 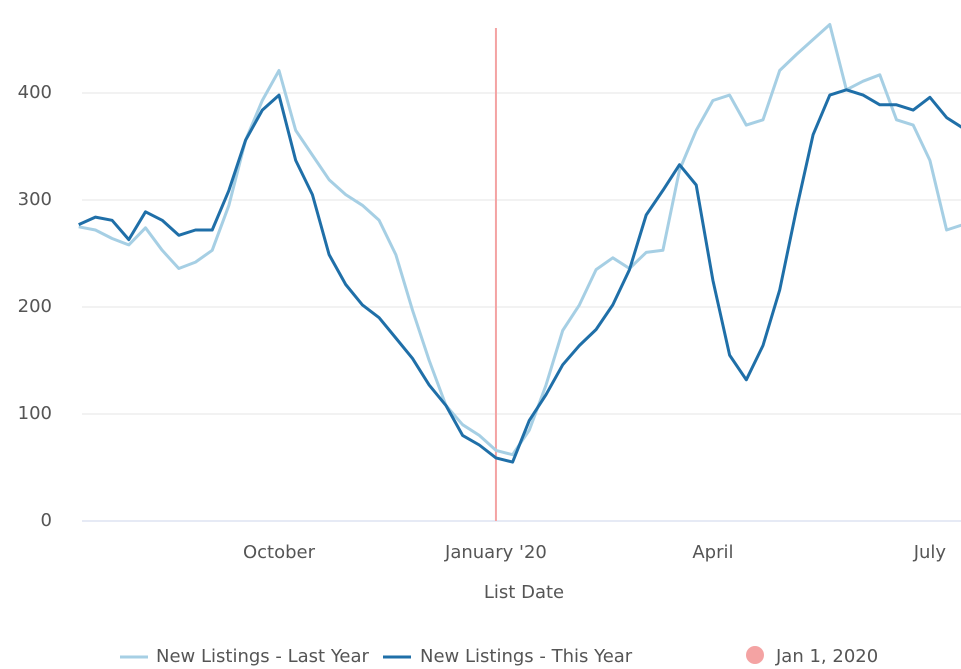 What do you see at coordinates (755, 655) in the screenshot?
I see `legend-symbol` at bounding box center [755, 655].